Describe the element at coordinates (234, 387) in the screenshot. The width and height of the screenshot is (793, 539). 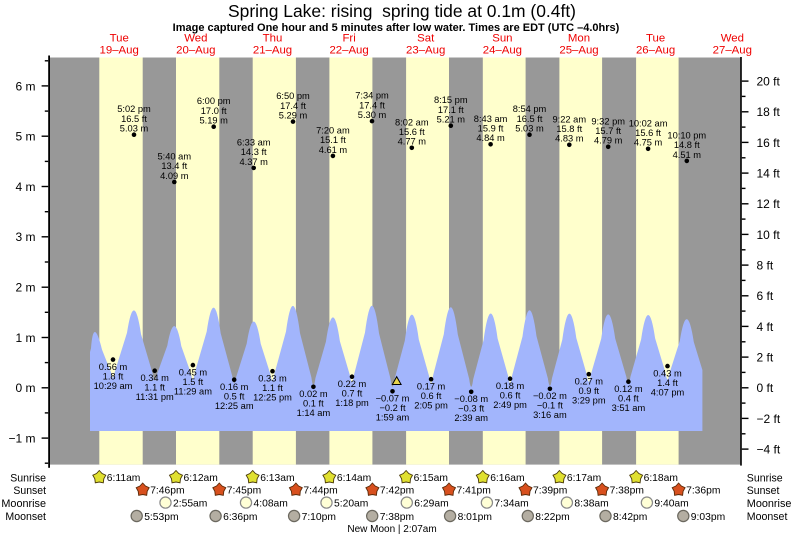
I see `svg-text: 0.16 m` at that location.